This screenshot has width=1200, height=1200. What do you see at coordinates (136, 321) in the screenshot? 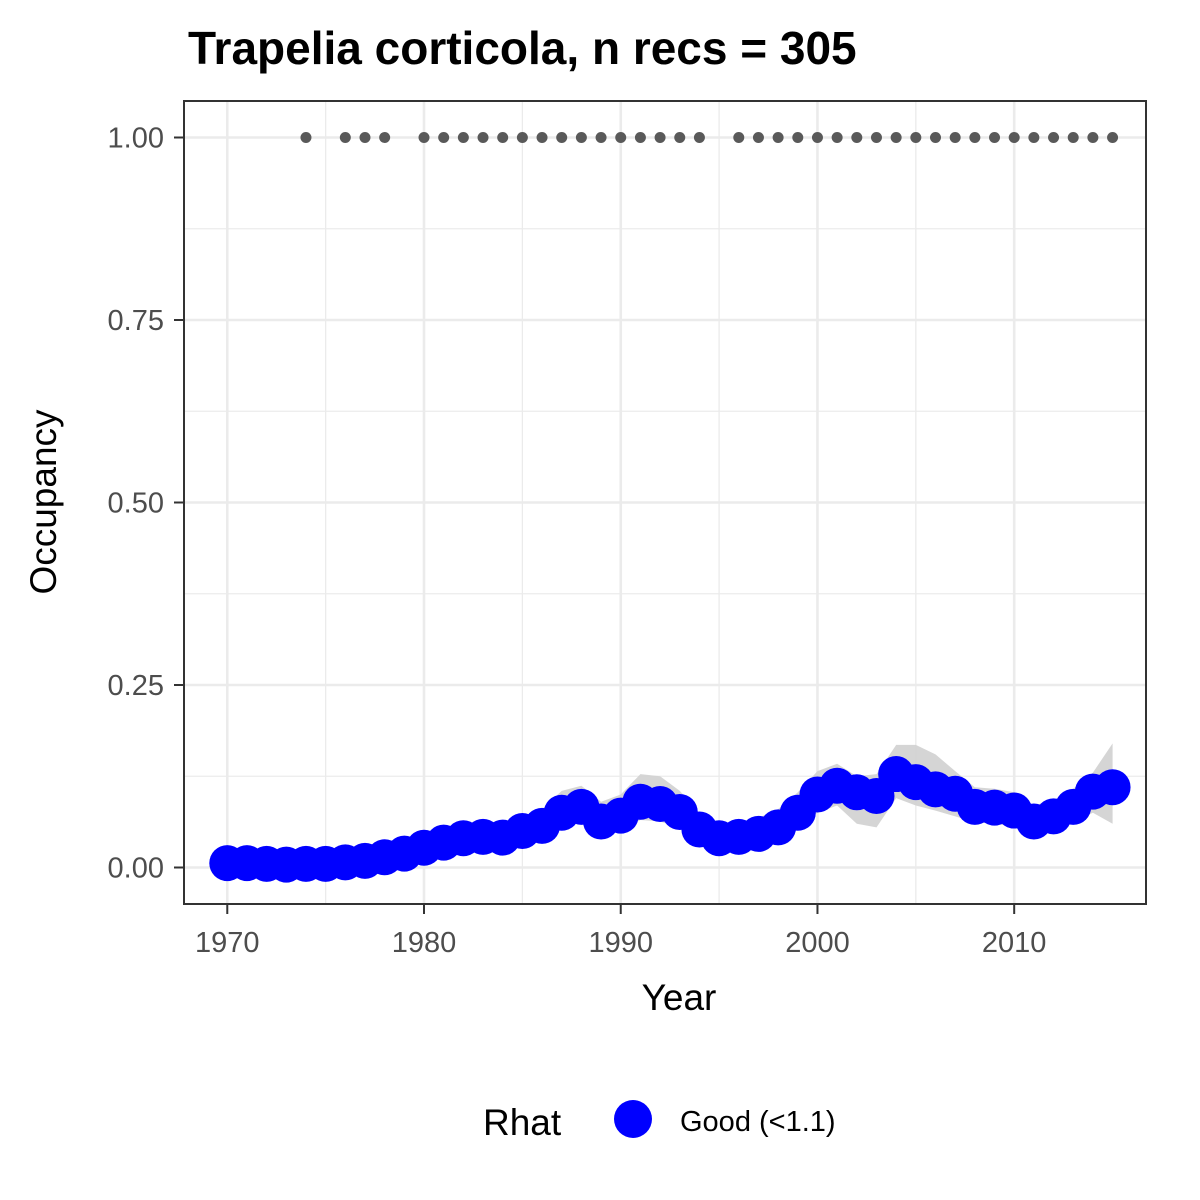
I see `y-tick-label: 0.75` at bounding box center [136, 321].